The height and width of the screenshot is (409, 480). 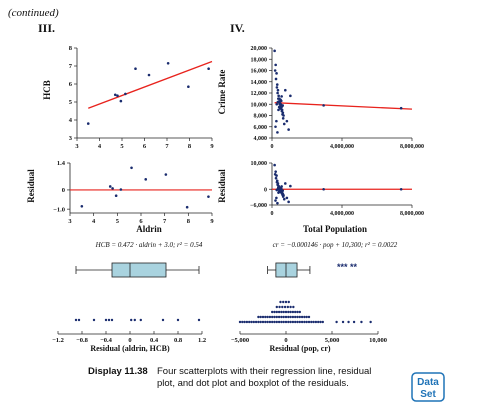 What do you see at coordinates (342, 147) in the screenshot?
I see `x-tick-label: 4,000,000` at bounding box center [342, 147].